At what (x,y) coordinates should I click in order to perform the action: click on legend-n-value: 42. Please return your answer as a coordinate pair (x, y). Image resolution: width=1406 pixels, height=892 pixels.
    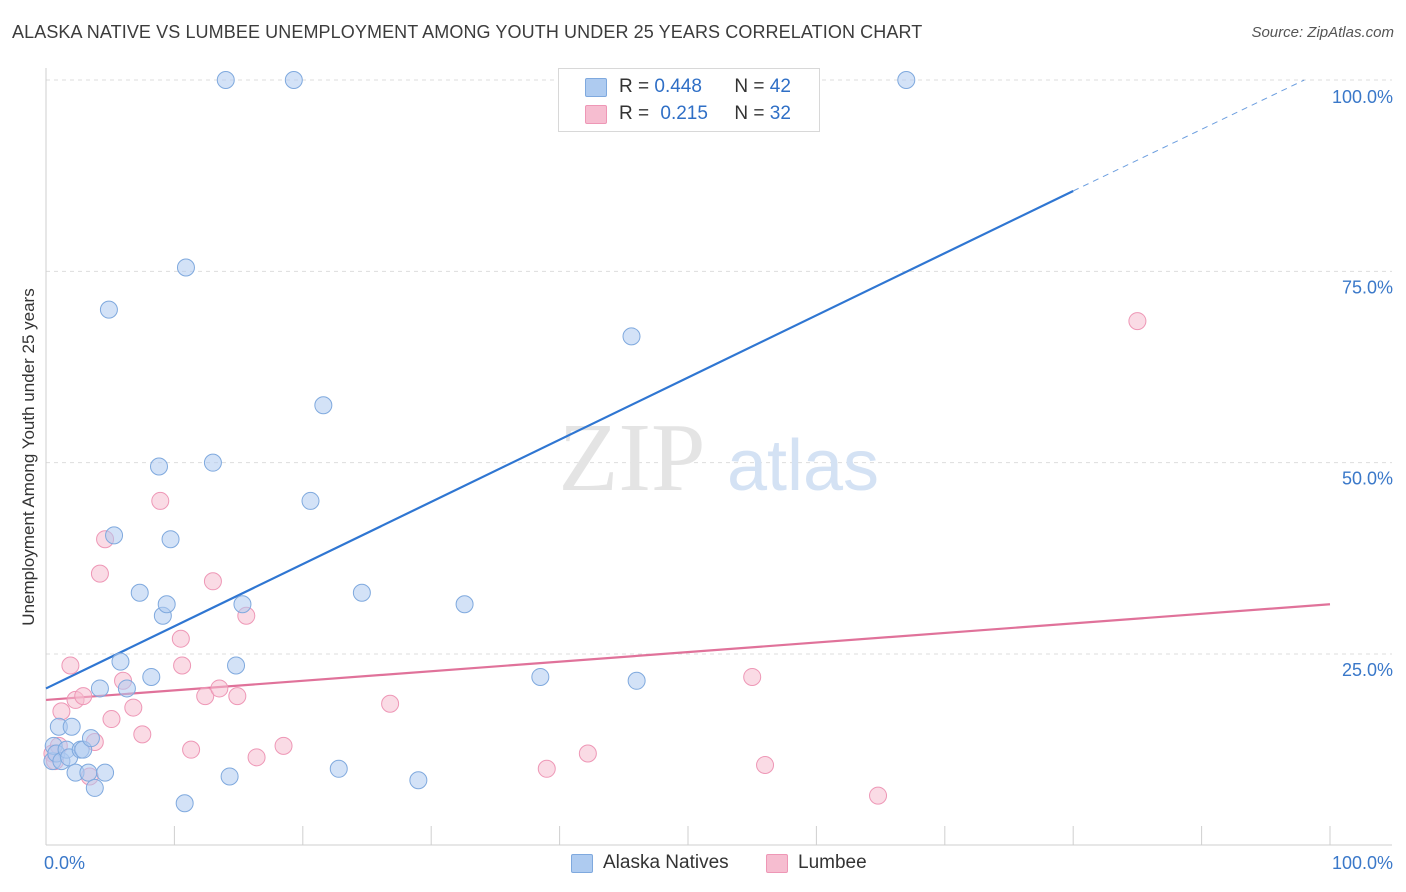
    Looking at the image, I should click on (780, 86).